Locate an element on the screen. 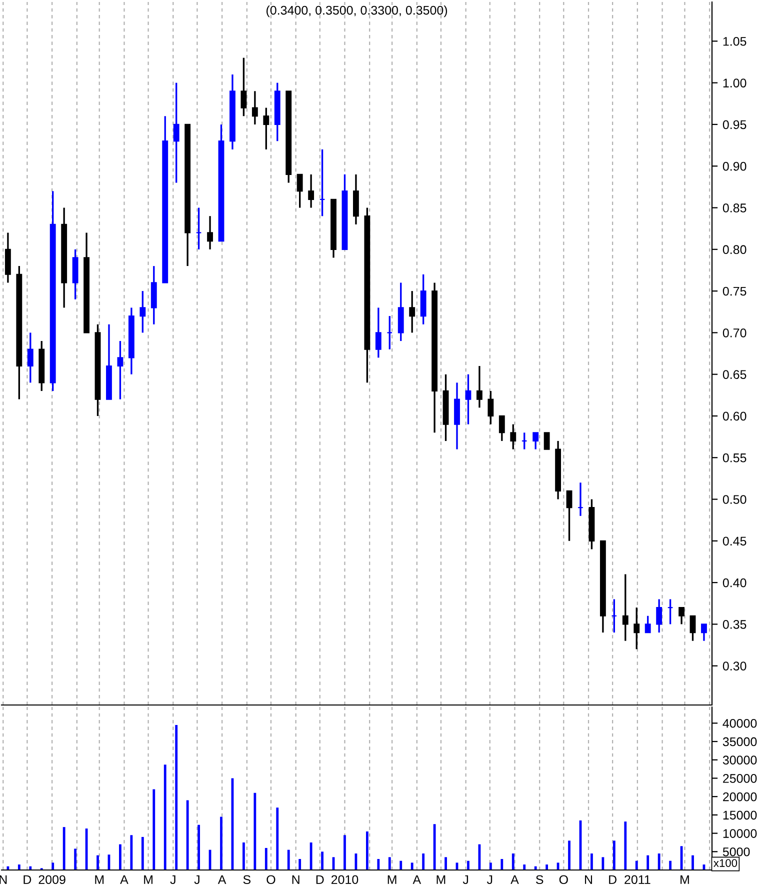  x-tick-label: 2011 is located at coordinates (637, 879).